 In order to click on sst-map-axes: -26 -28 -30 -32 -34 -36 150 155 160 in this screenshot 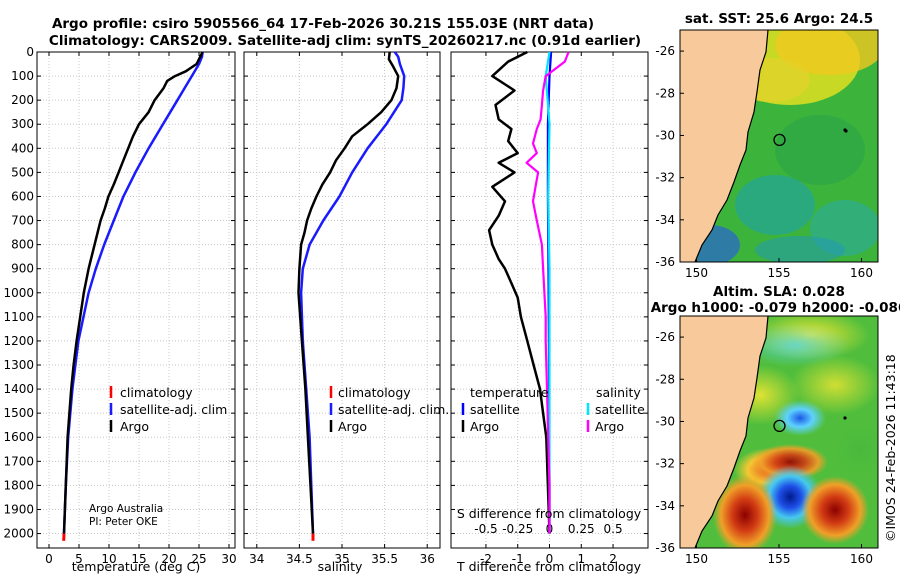, I will do `click(764, 162)`.